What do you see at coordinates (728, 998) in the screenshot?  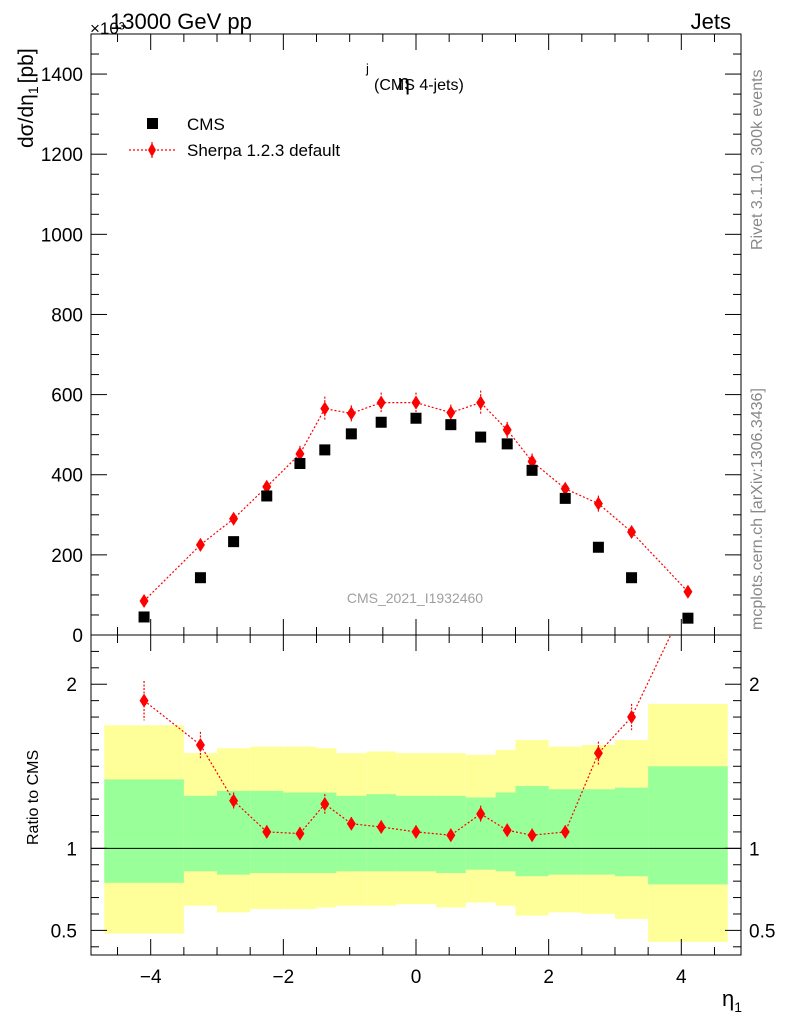 I see `ratio-xlabel-text: η` at bounding box center [728, 998].